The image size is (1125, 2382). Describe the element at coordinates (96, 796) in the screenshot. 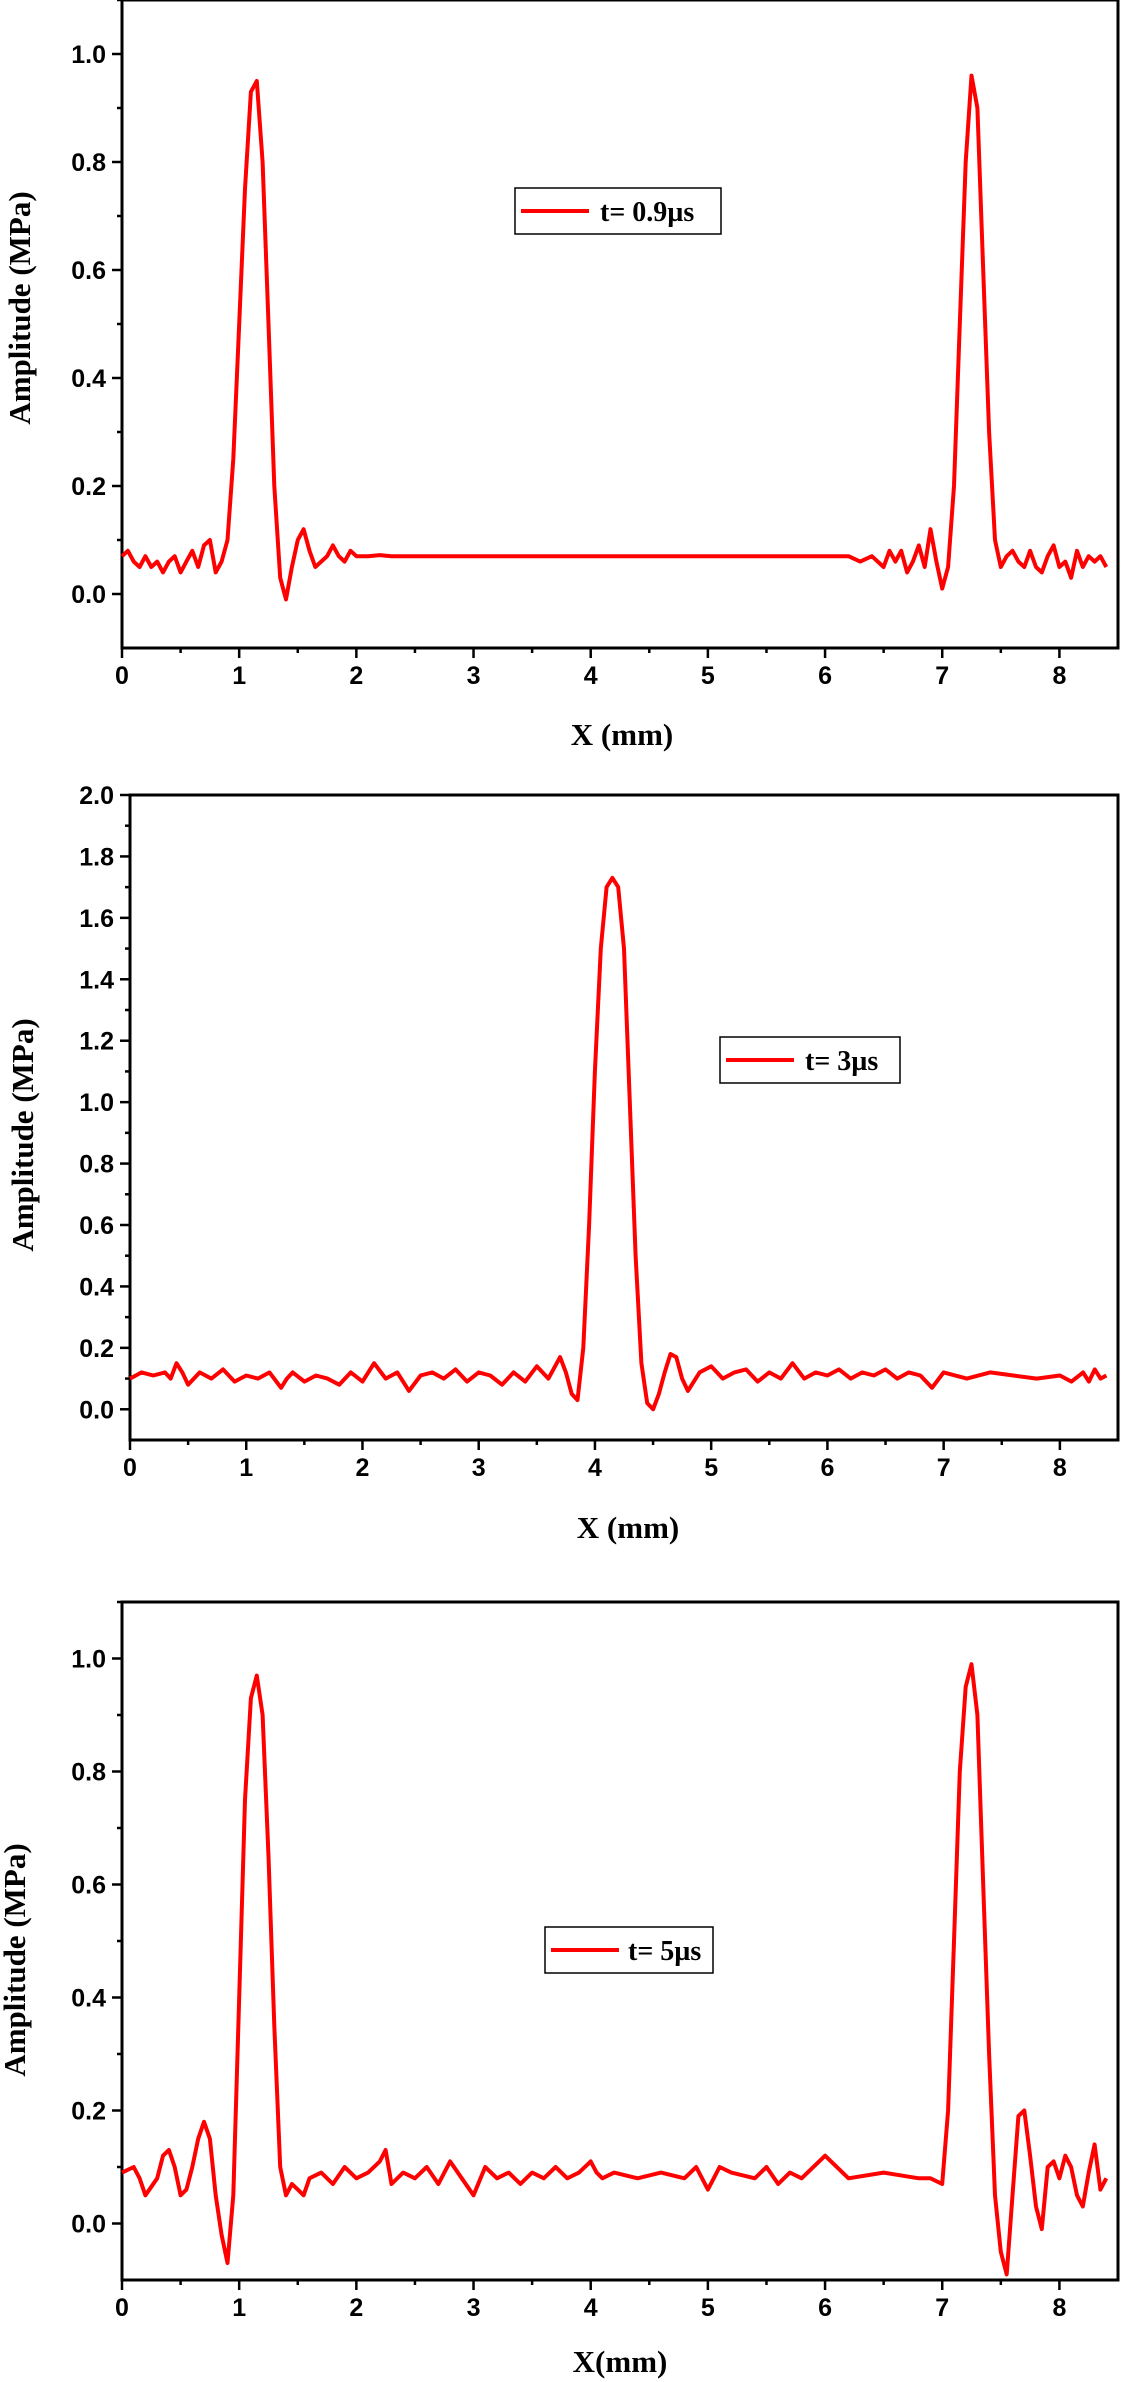

I see `y-tick-label: 2.0` at that location.